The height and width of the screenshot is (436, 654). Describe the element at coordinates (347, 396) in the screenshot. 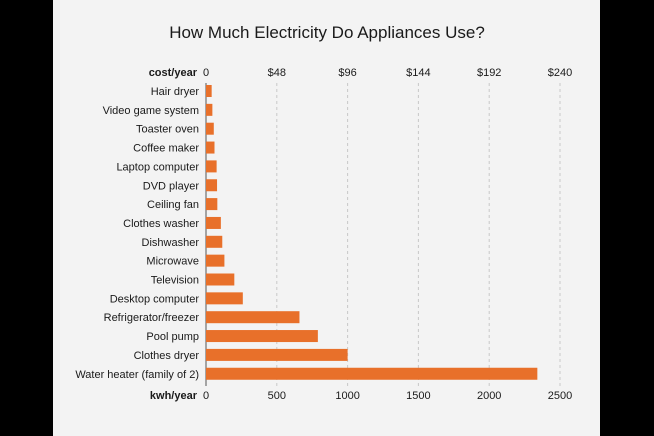

I see `bottom-tick-label: 1000` at that location.